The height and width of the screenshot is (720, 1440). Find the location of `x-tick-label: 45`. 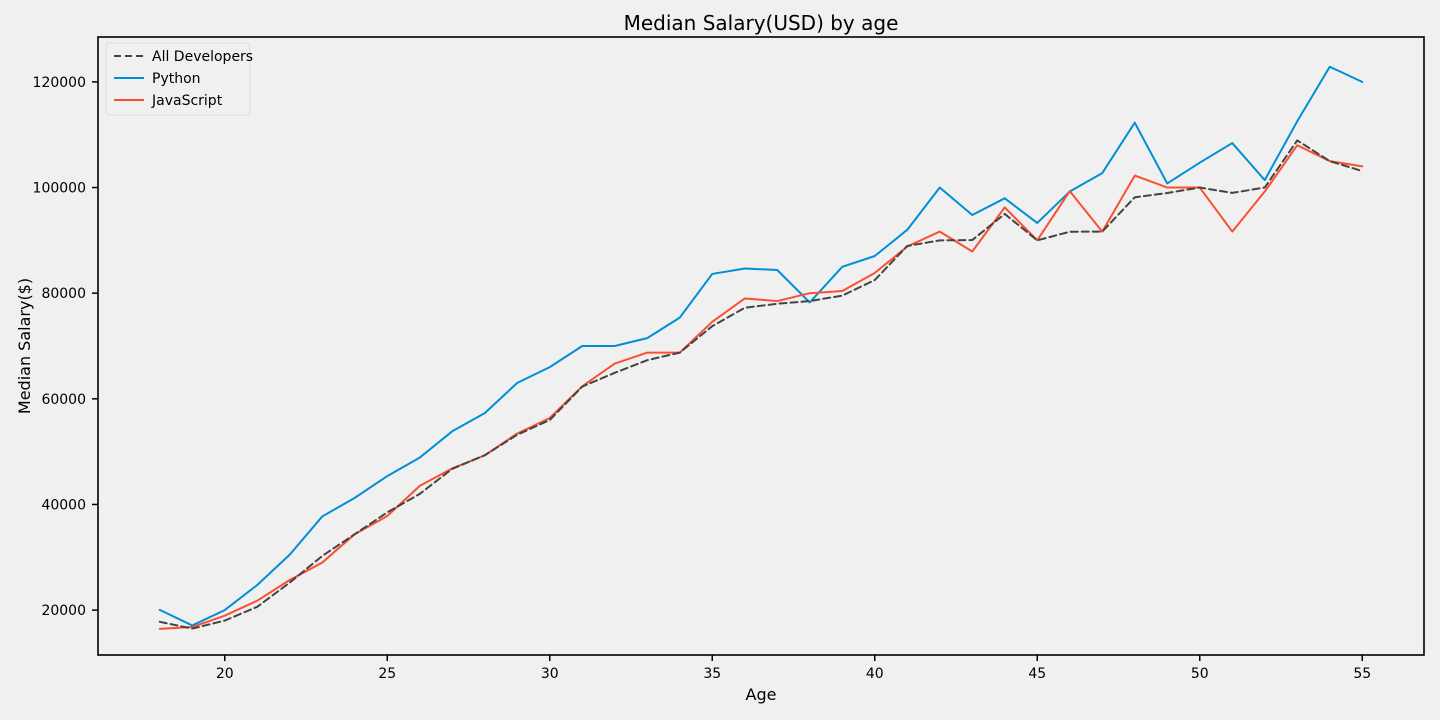

x-tick-label: 45 is located at coordinates (1037, 674).